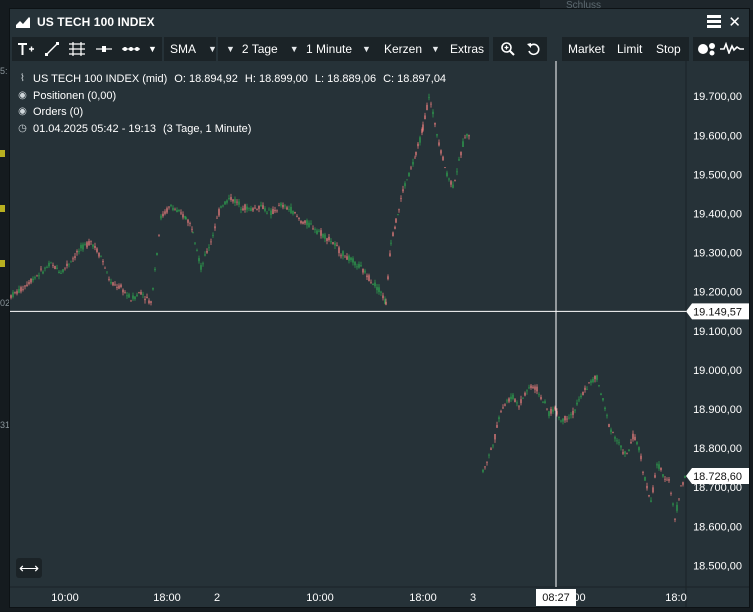 The height and width of the screenshot is (612, 753). I want to click on extras-label: Extras, so click(467, 49).